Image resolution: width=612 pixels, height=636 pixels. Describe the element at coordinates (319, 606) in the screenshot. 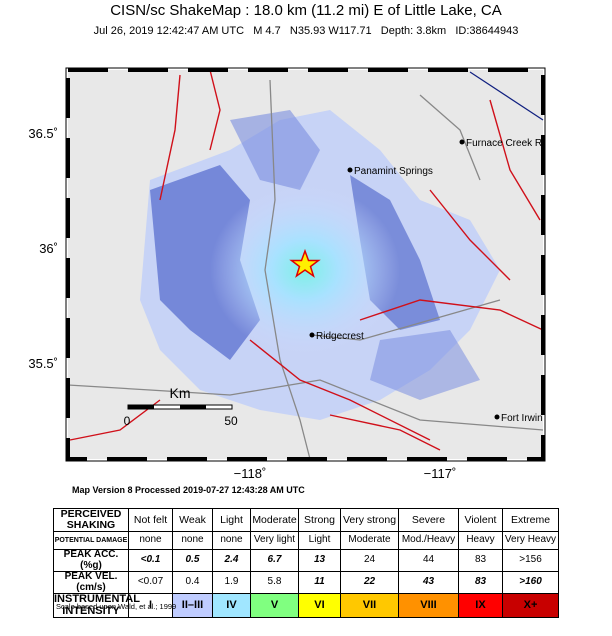

I see `legend-cell: VI` at that location.